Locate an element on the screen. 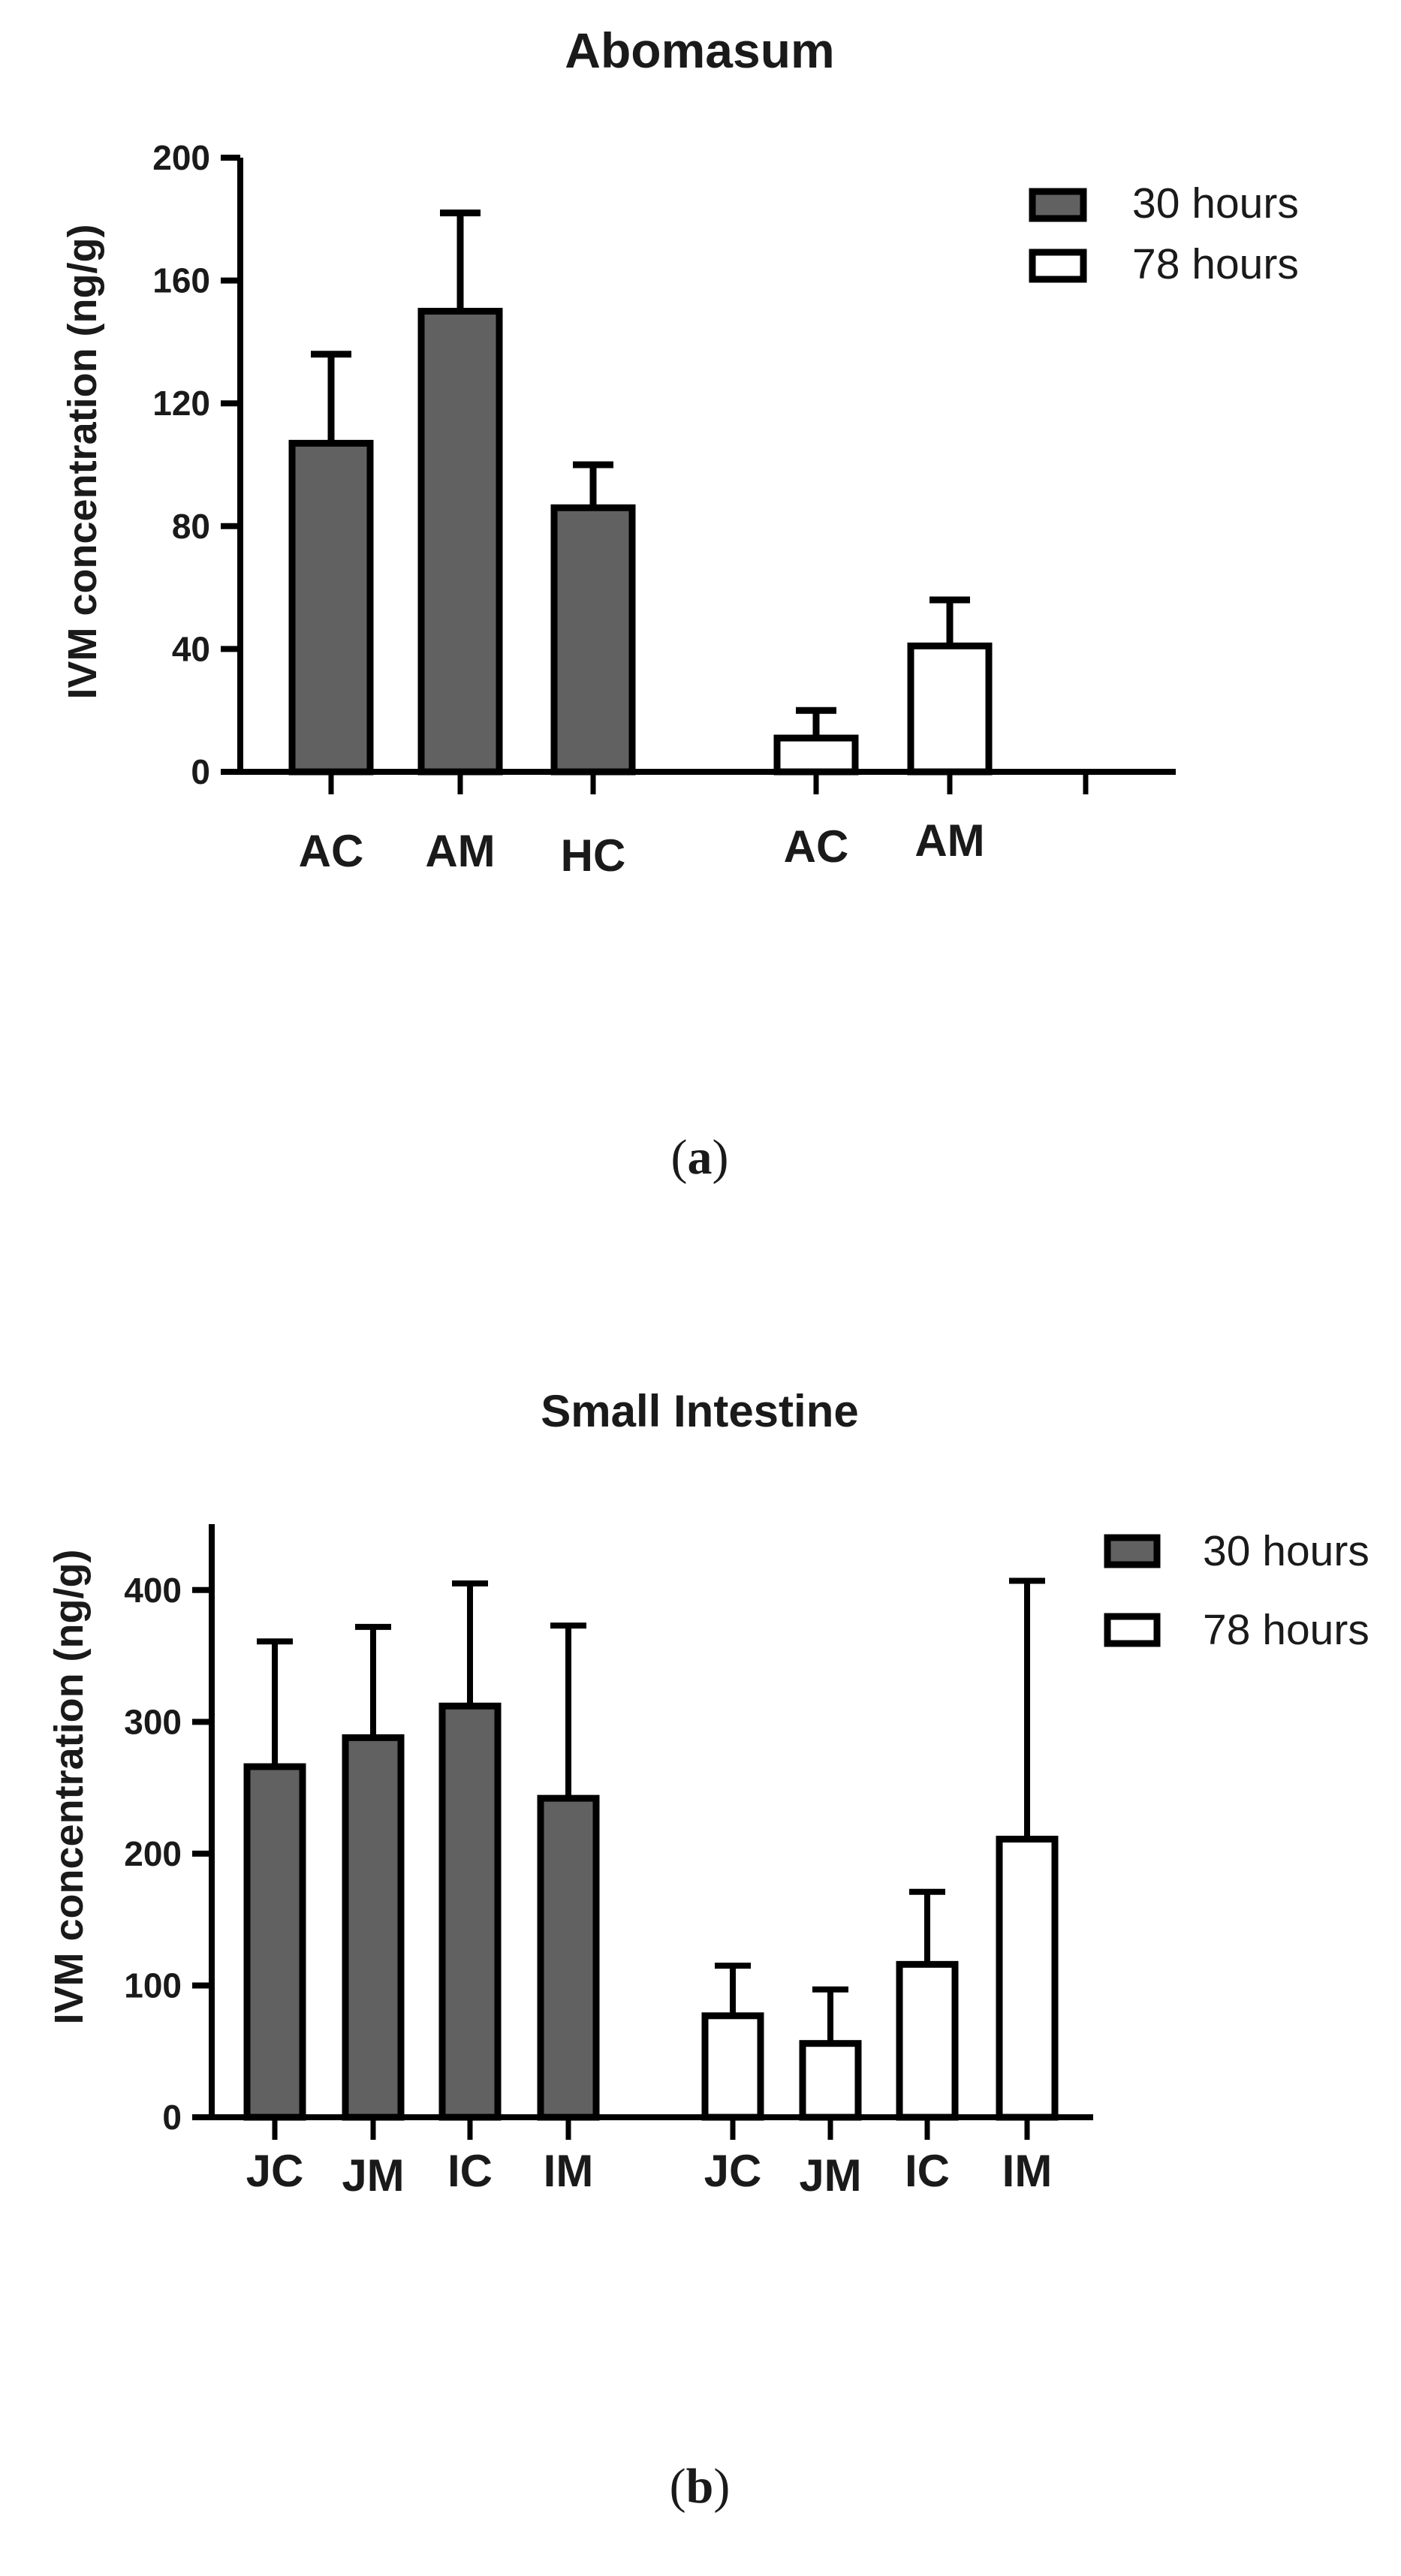 This screenshot has width=1401, height=2576. y-axis-ticks: 0 100 200 300 400 is located at coordinates (168, 1854).